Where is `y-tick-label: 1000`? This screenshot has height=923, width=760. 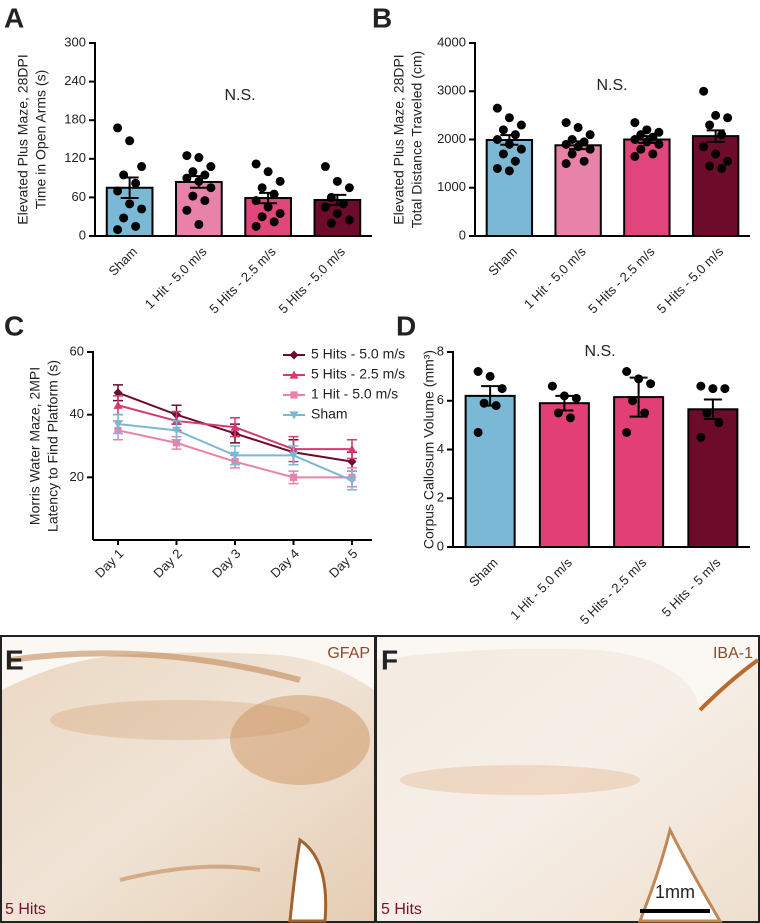
y-tick-label: 1000 is located at coordinates (451, 186).